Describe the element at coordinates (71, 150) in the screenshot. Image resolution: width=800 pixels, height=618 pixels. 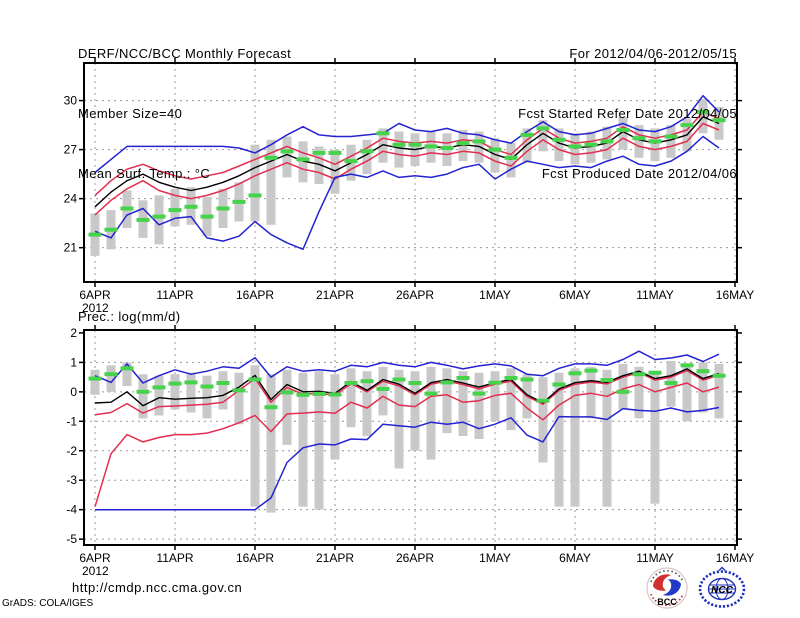
I see `svg-text: 27` at that location.